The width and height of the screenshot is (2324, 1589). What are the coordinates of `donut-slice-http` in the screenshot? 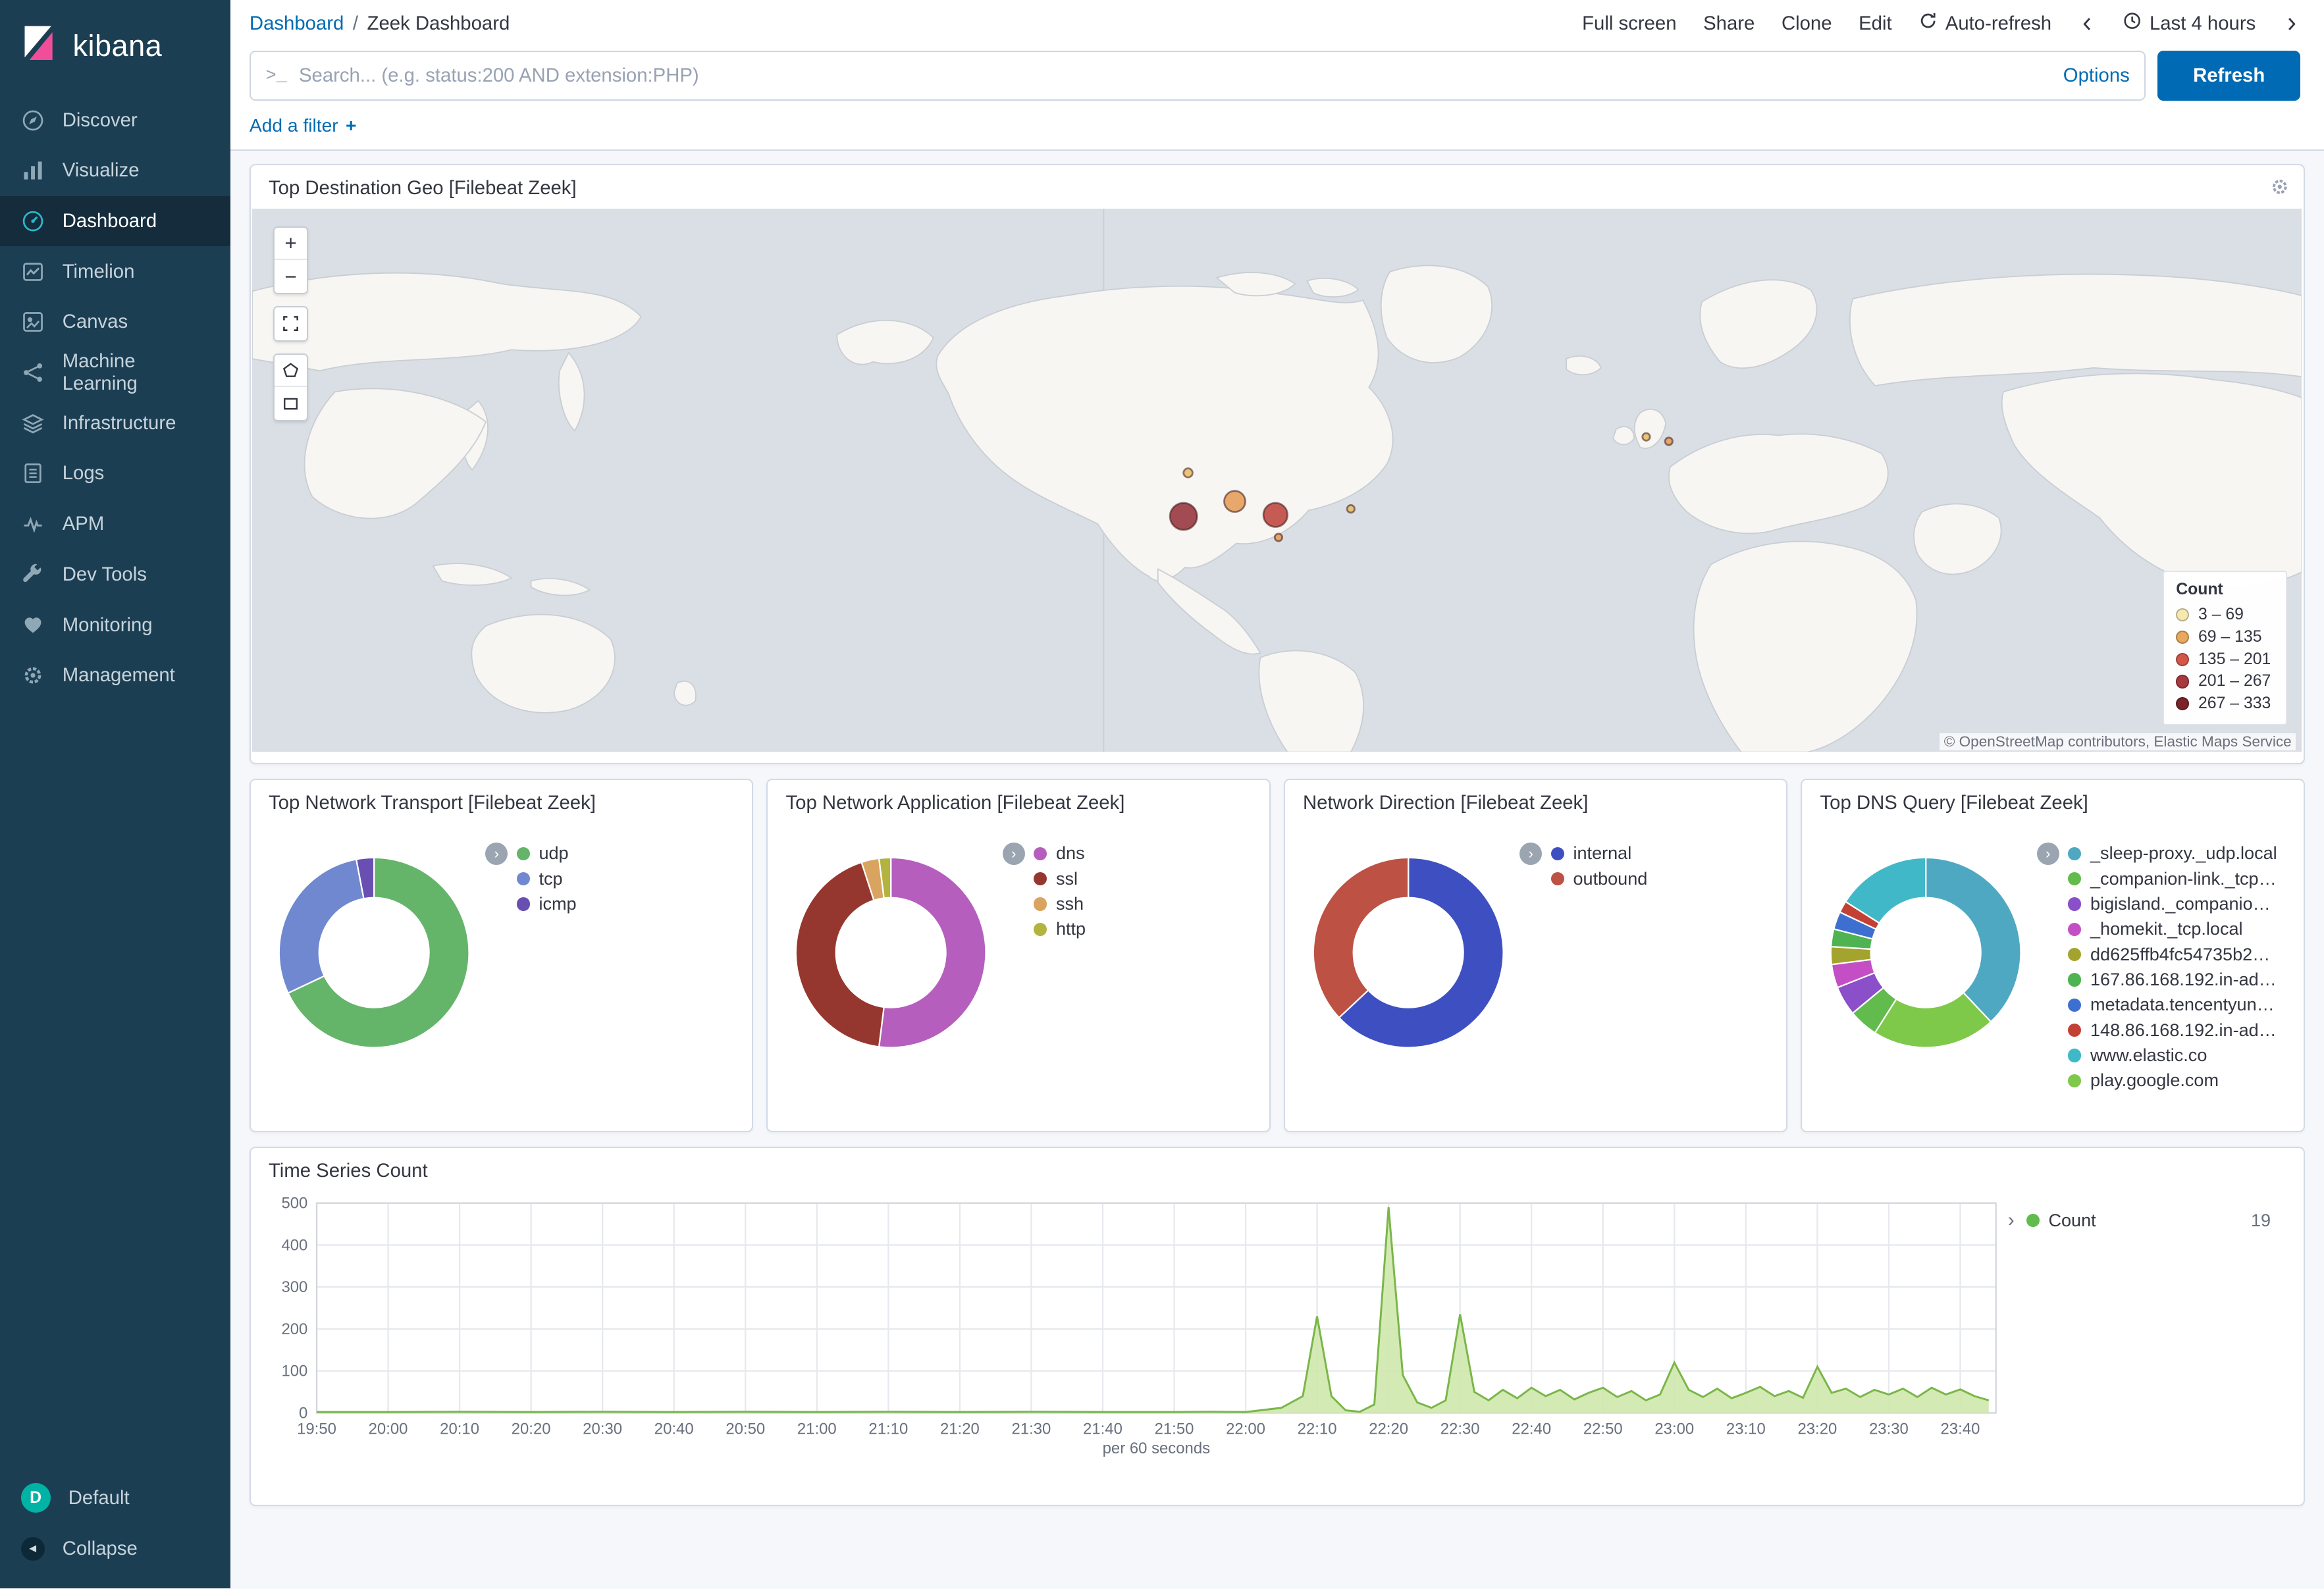 It's located at (885, 877).